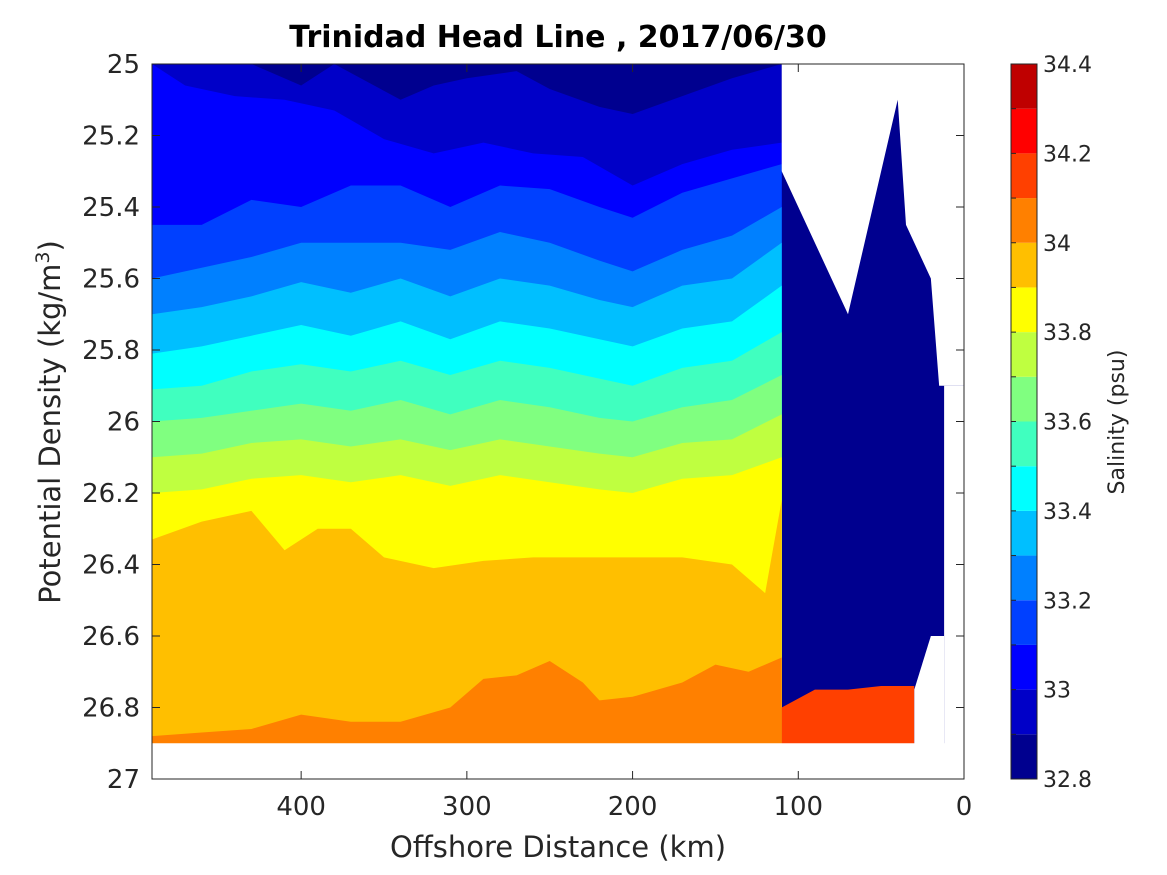 The height and width of the screenshot is (875, 1167). I want to click on y-tick-label: 27, so click(123, 780).